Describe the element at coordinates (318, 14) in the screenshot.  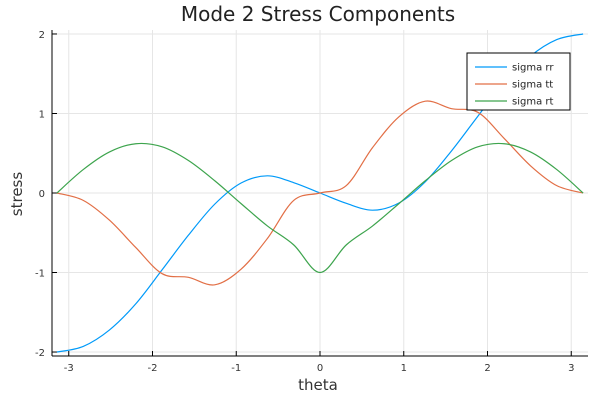
I see `chart-title: Mode 2 Stress Components` at that location.